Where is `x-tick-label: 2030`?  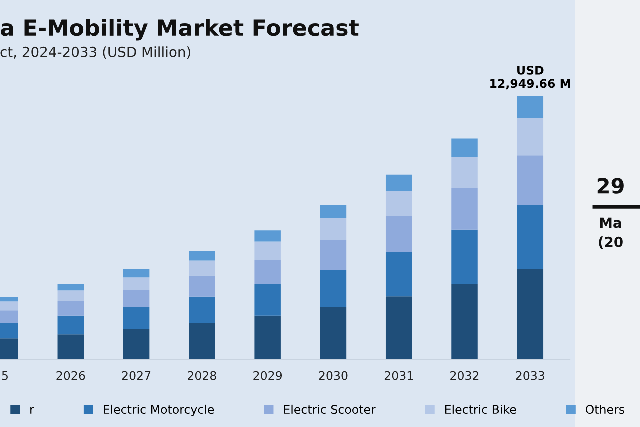 x-tick-label: 2030 is located at coordinates (333, 375).